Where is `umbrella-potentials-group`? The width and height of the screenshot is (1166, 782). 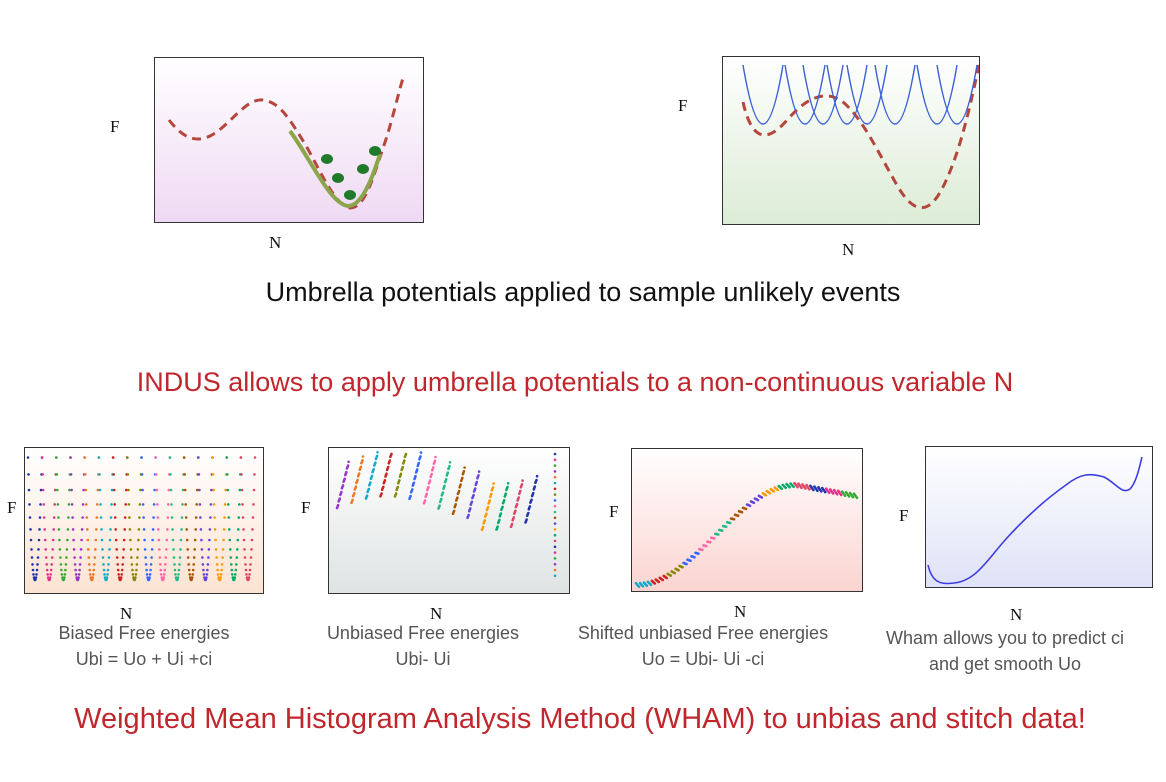
umbrella-potentials-group is located at coordinates (860, 94).